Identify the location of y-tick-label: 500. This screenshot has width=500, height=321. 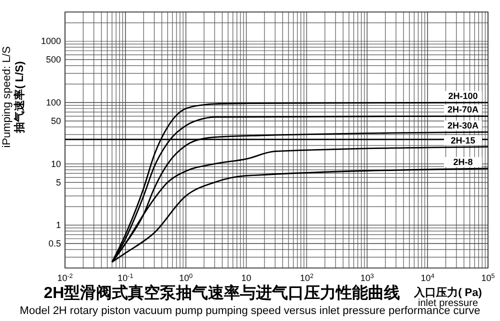
(53, 59).